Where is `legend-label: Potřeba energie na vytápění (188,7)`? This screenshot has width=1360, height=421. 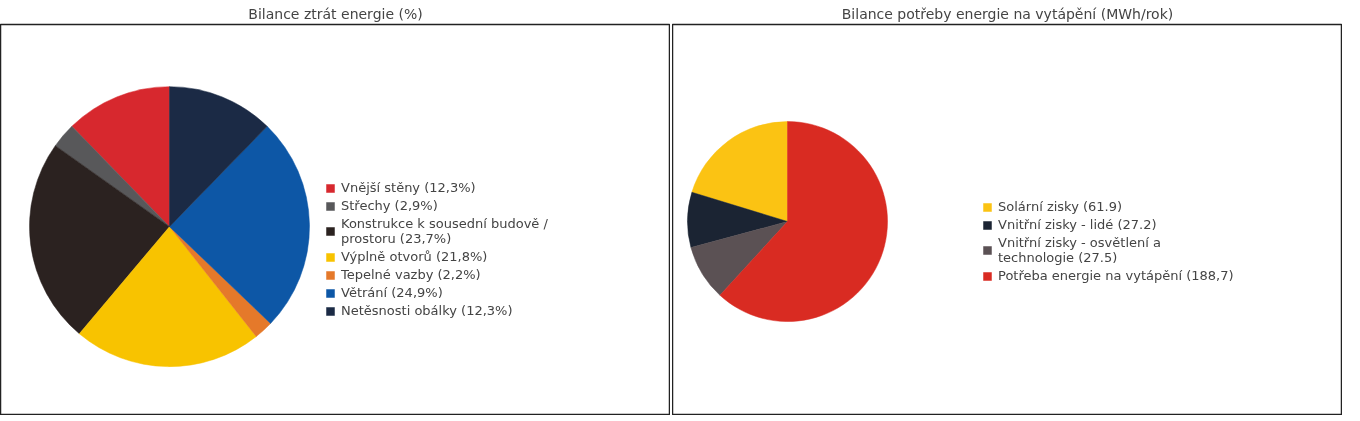 legend-label: Potřeba energie na vytápění (188,7) is located at coordinates (1116, 275).